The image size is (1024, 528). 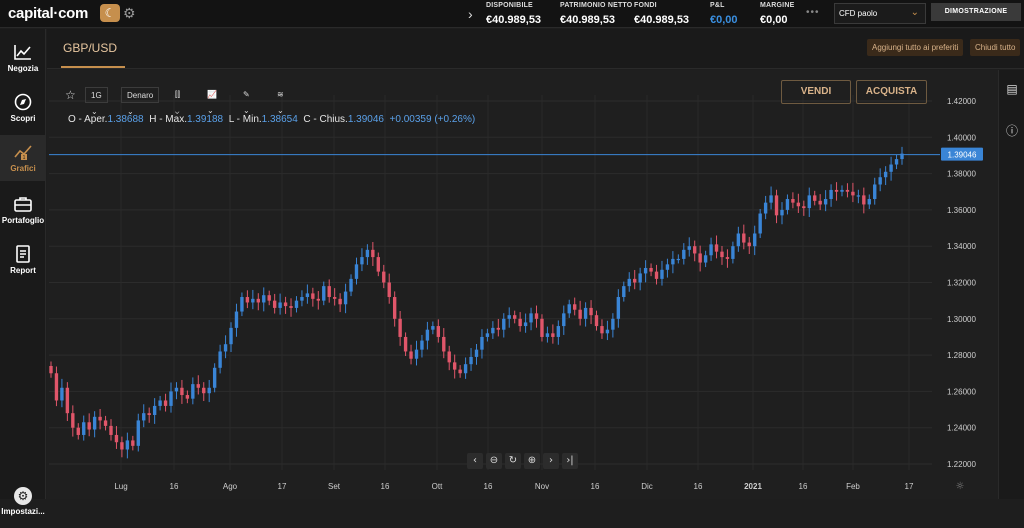 I want to click on draw-tool-icon: ✎ ⌄, so click(x=246, y=102).